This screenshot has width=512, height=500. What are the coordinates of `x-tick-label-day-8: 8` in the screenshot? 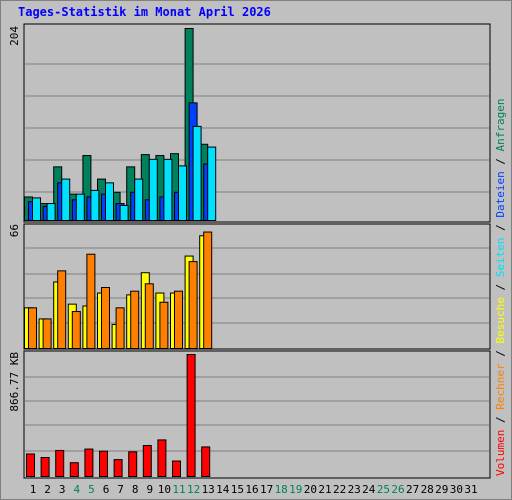 It's located at (135, 489).